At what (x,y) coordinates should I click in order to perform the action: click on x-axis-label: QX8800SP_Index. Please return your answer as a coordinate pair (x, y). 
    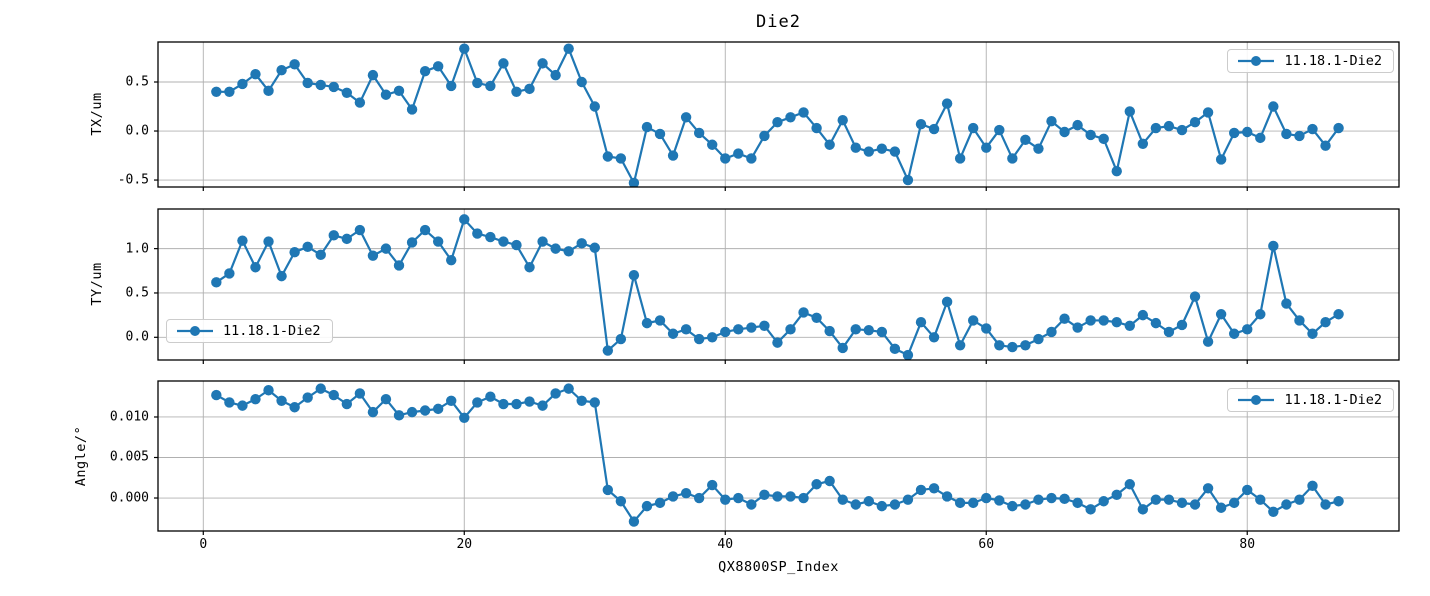
    Looking at the image, I should click on (778, 567).